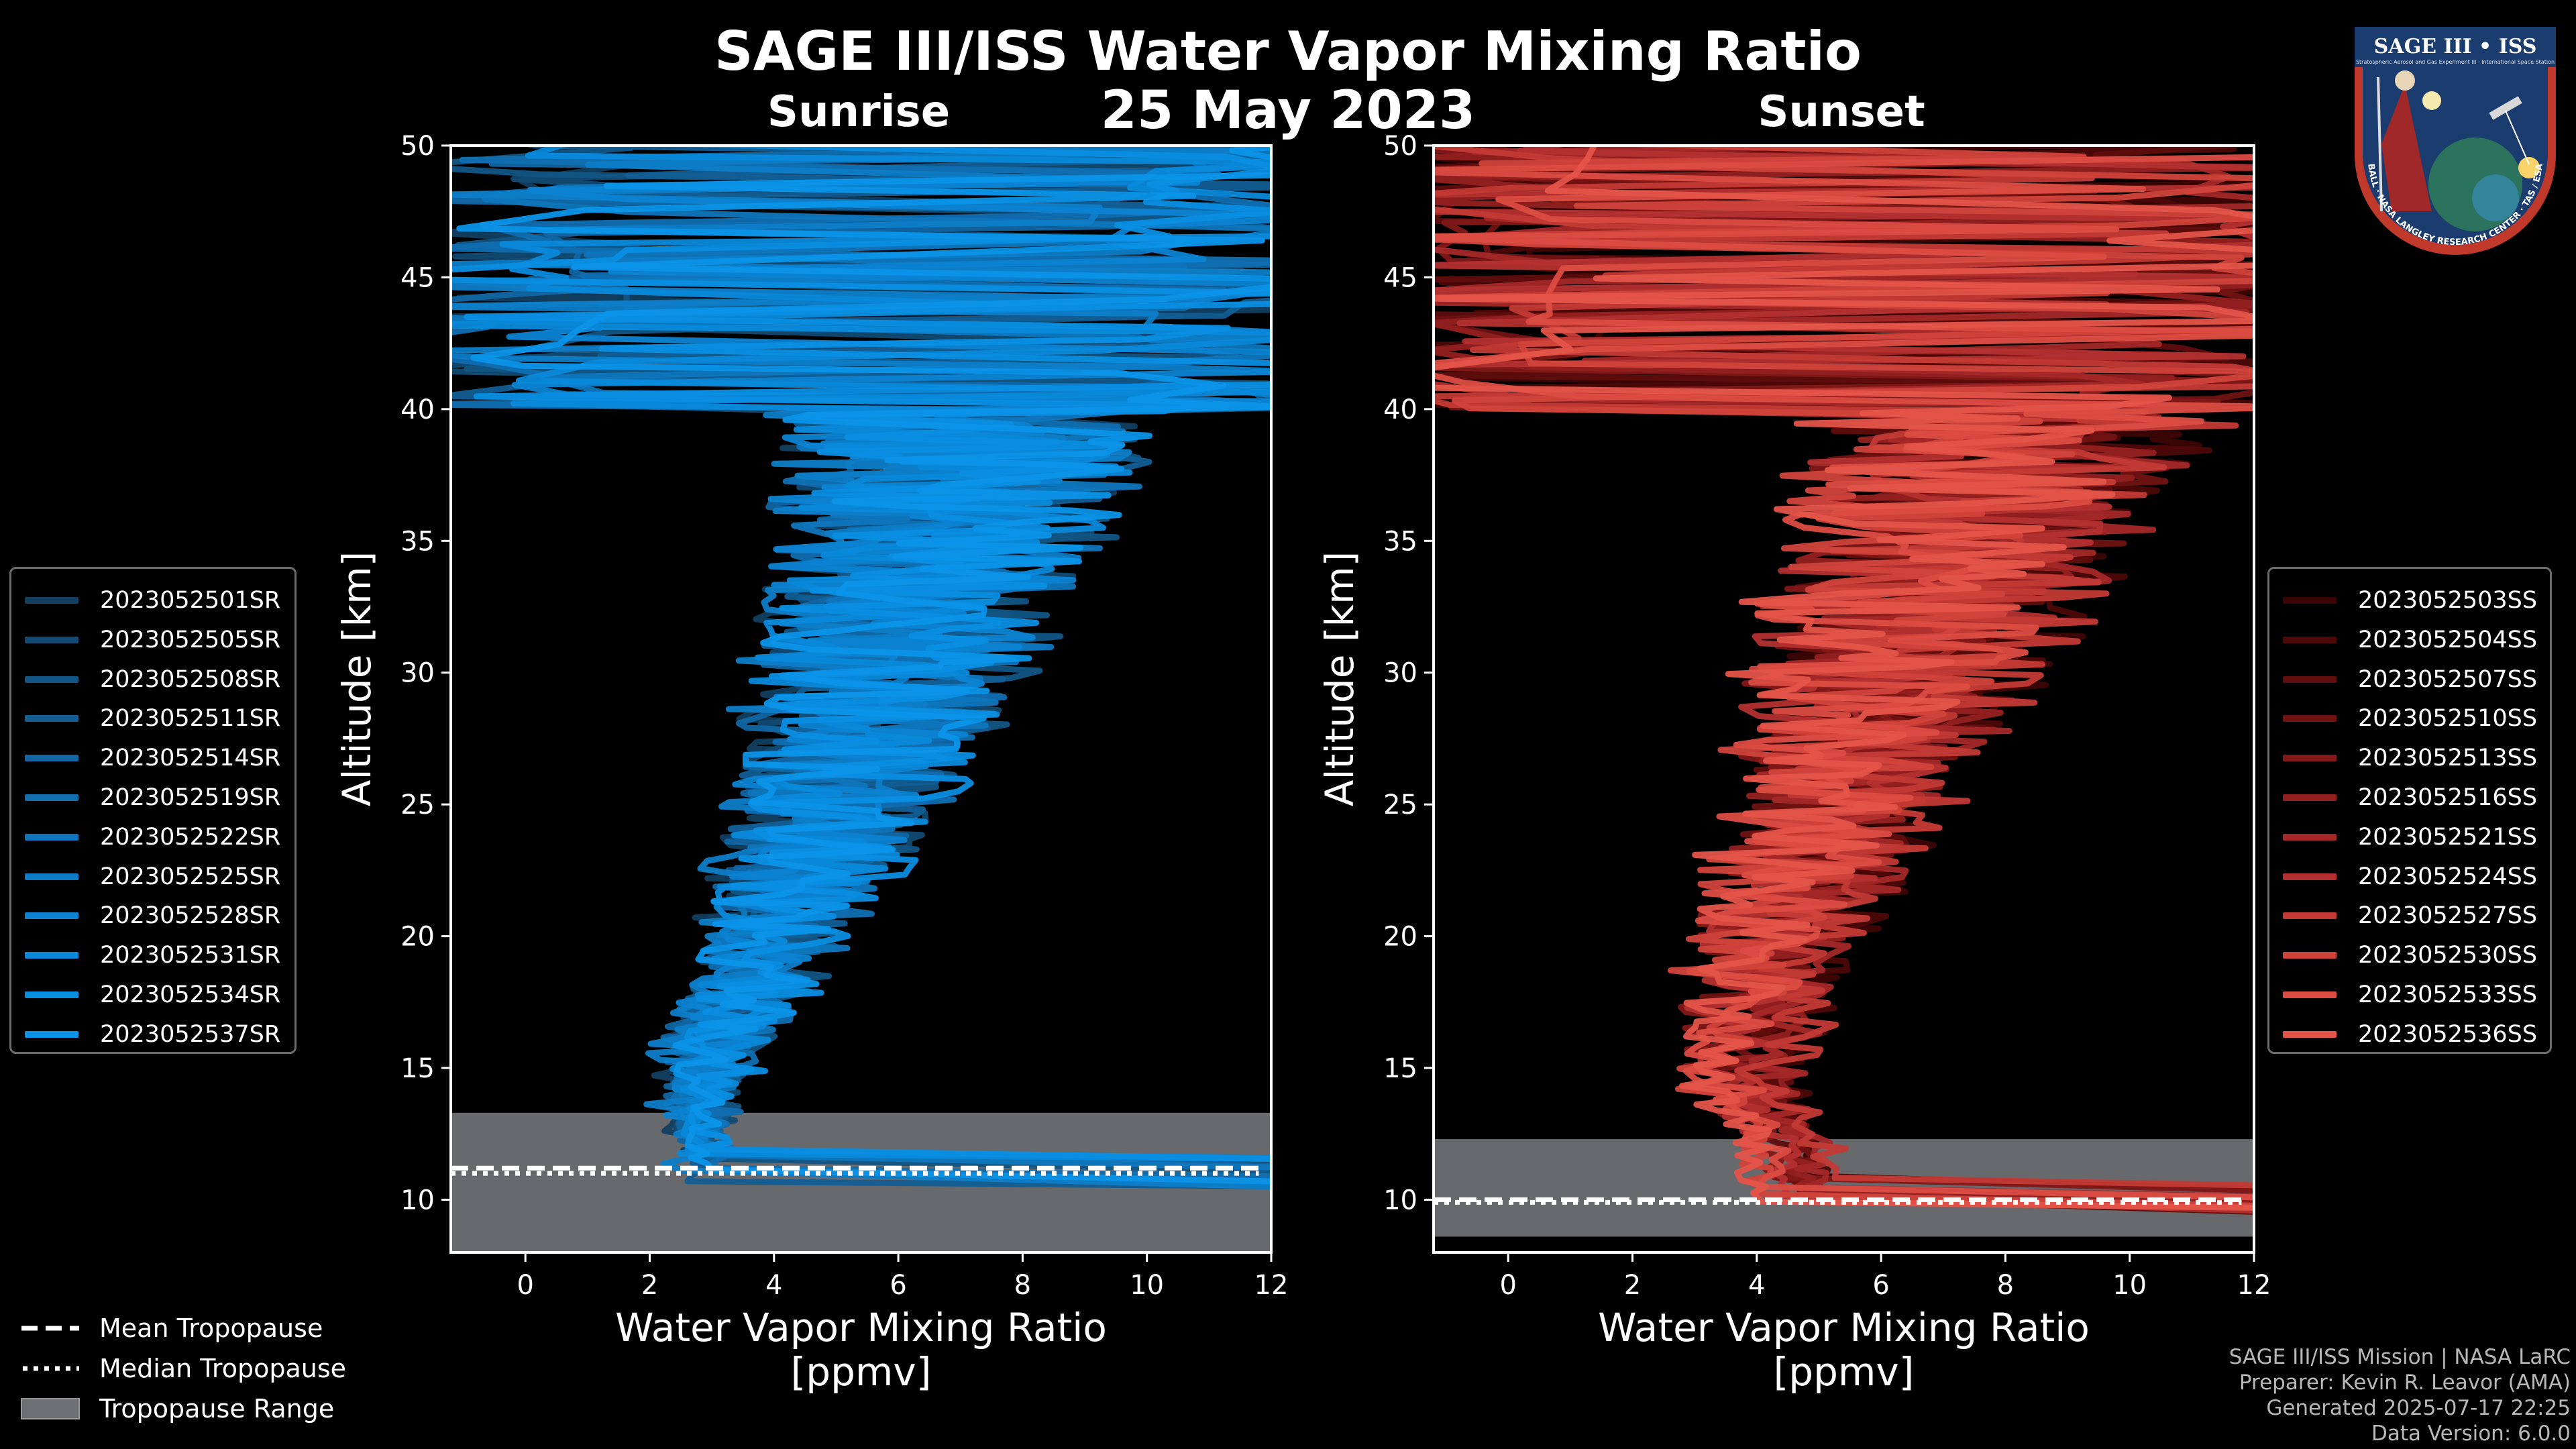 Image resolution: width=2576 pixels, height=1449 pixels. I want to click on sunrise-ytick-label-15: 15, so click(417, 1068).